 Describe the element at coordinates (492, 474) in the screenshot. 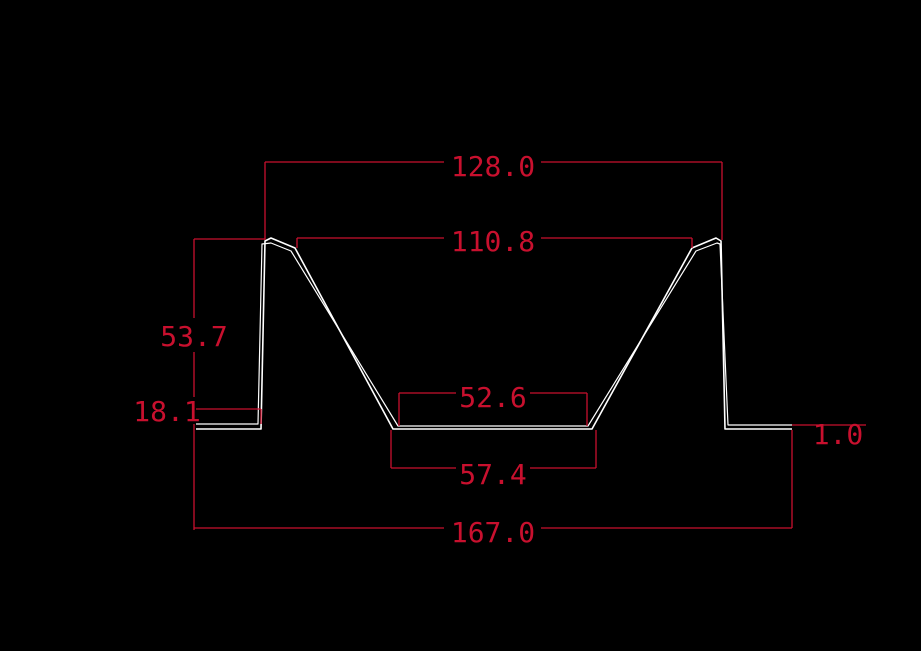

I see `dim-bottom-outer-width-label: 57.4` at that location.